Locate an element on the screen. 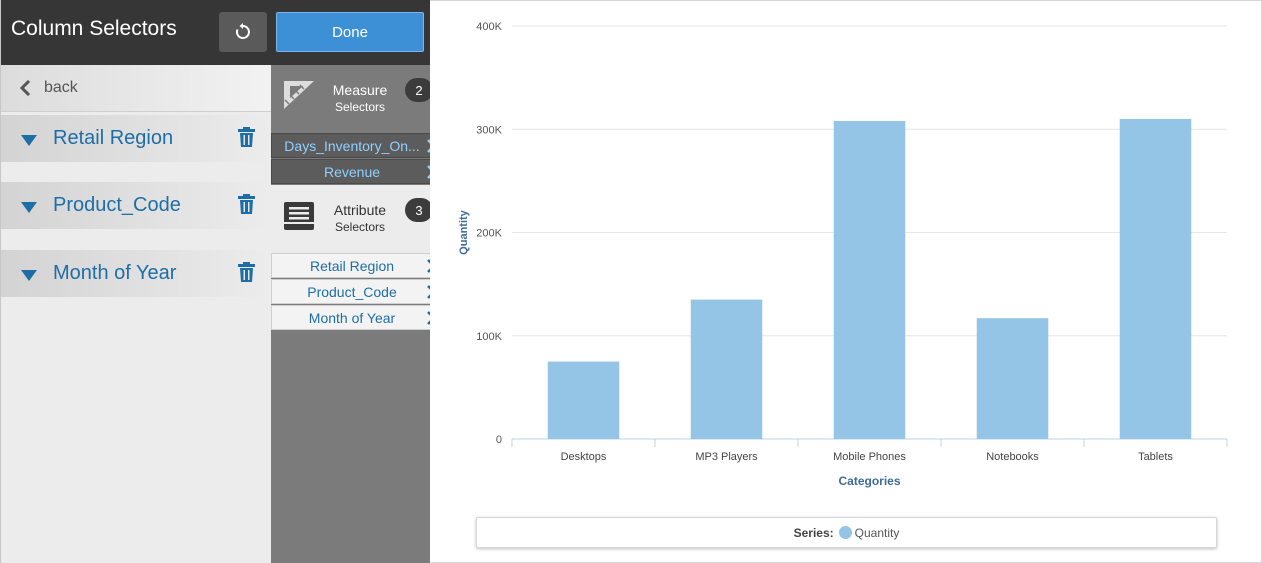 This screenshot has width=1262, height=563. x-tick-label: MP3 Players is located at coordinates (726, 457).